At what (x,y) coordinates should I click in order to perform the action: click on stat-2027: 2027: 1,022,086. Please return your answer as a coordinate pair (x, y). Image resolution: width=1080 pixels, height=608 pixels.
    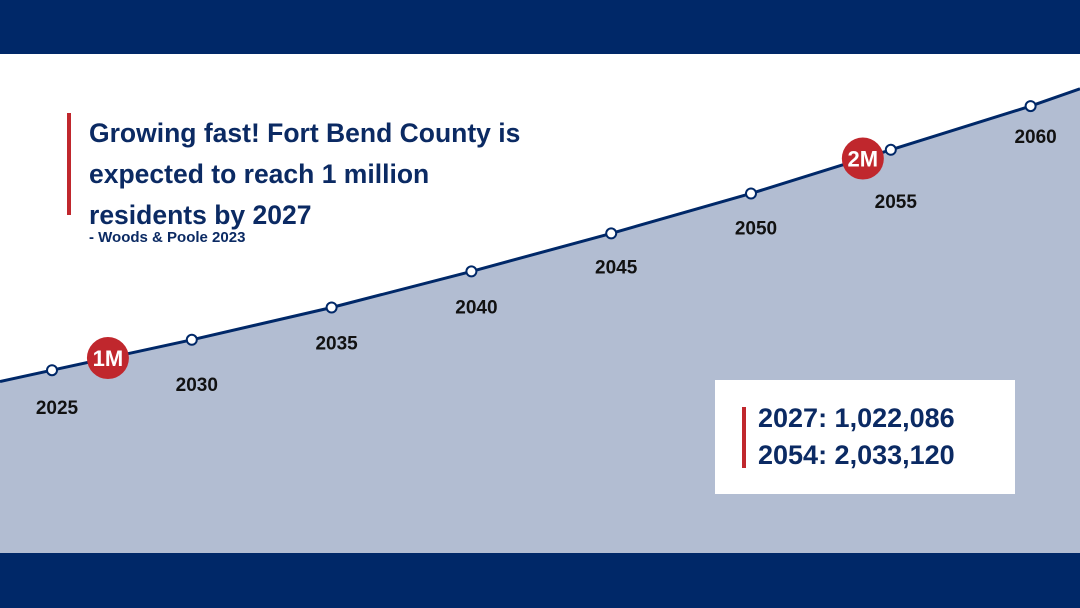
    Looking at the image, I should click on (856, 418).